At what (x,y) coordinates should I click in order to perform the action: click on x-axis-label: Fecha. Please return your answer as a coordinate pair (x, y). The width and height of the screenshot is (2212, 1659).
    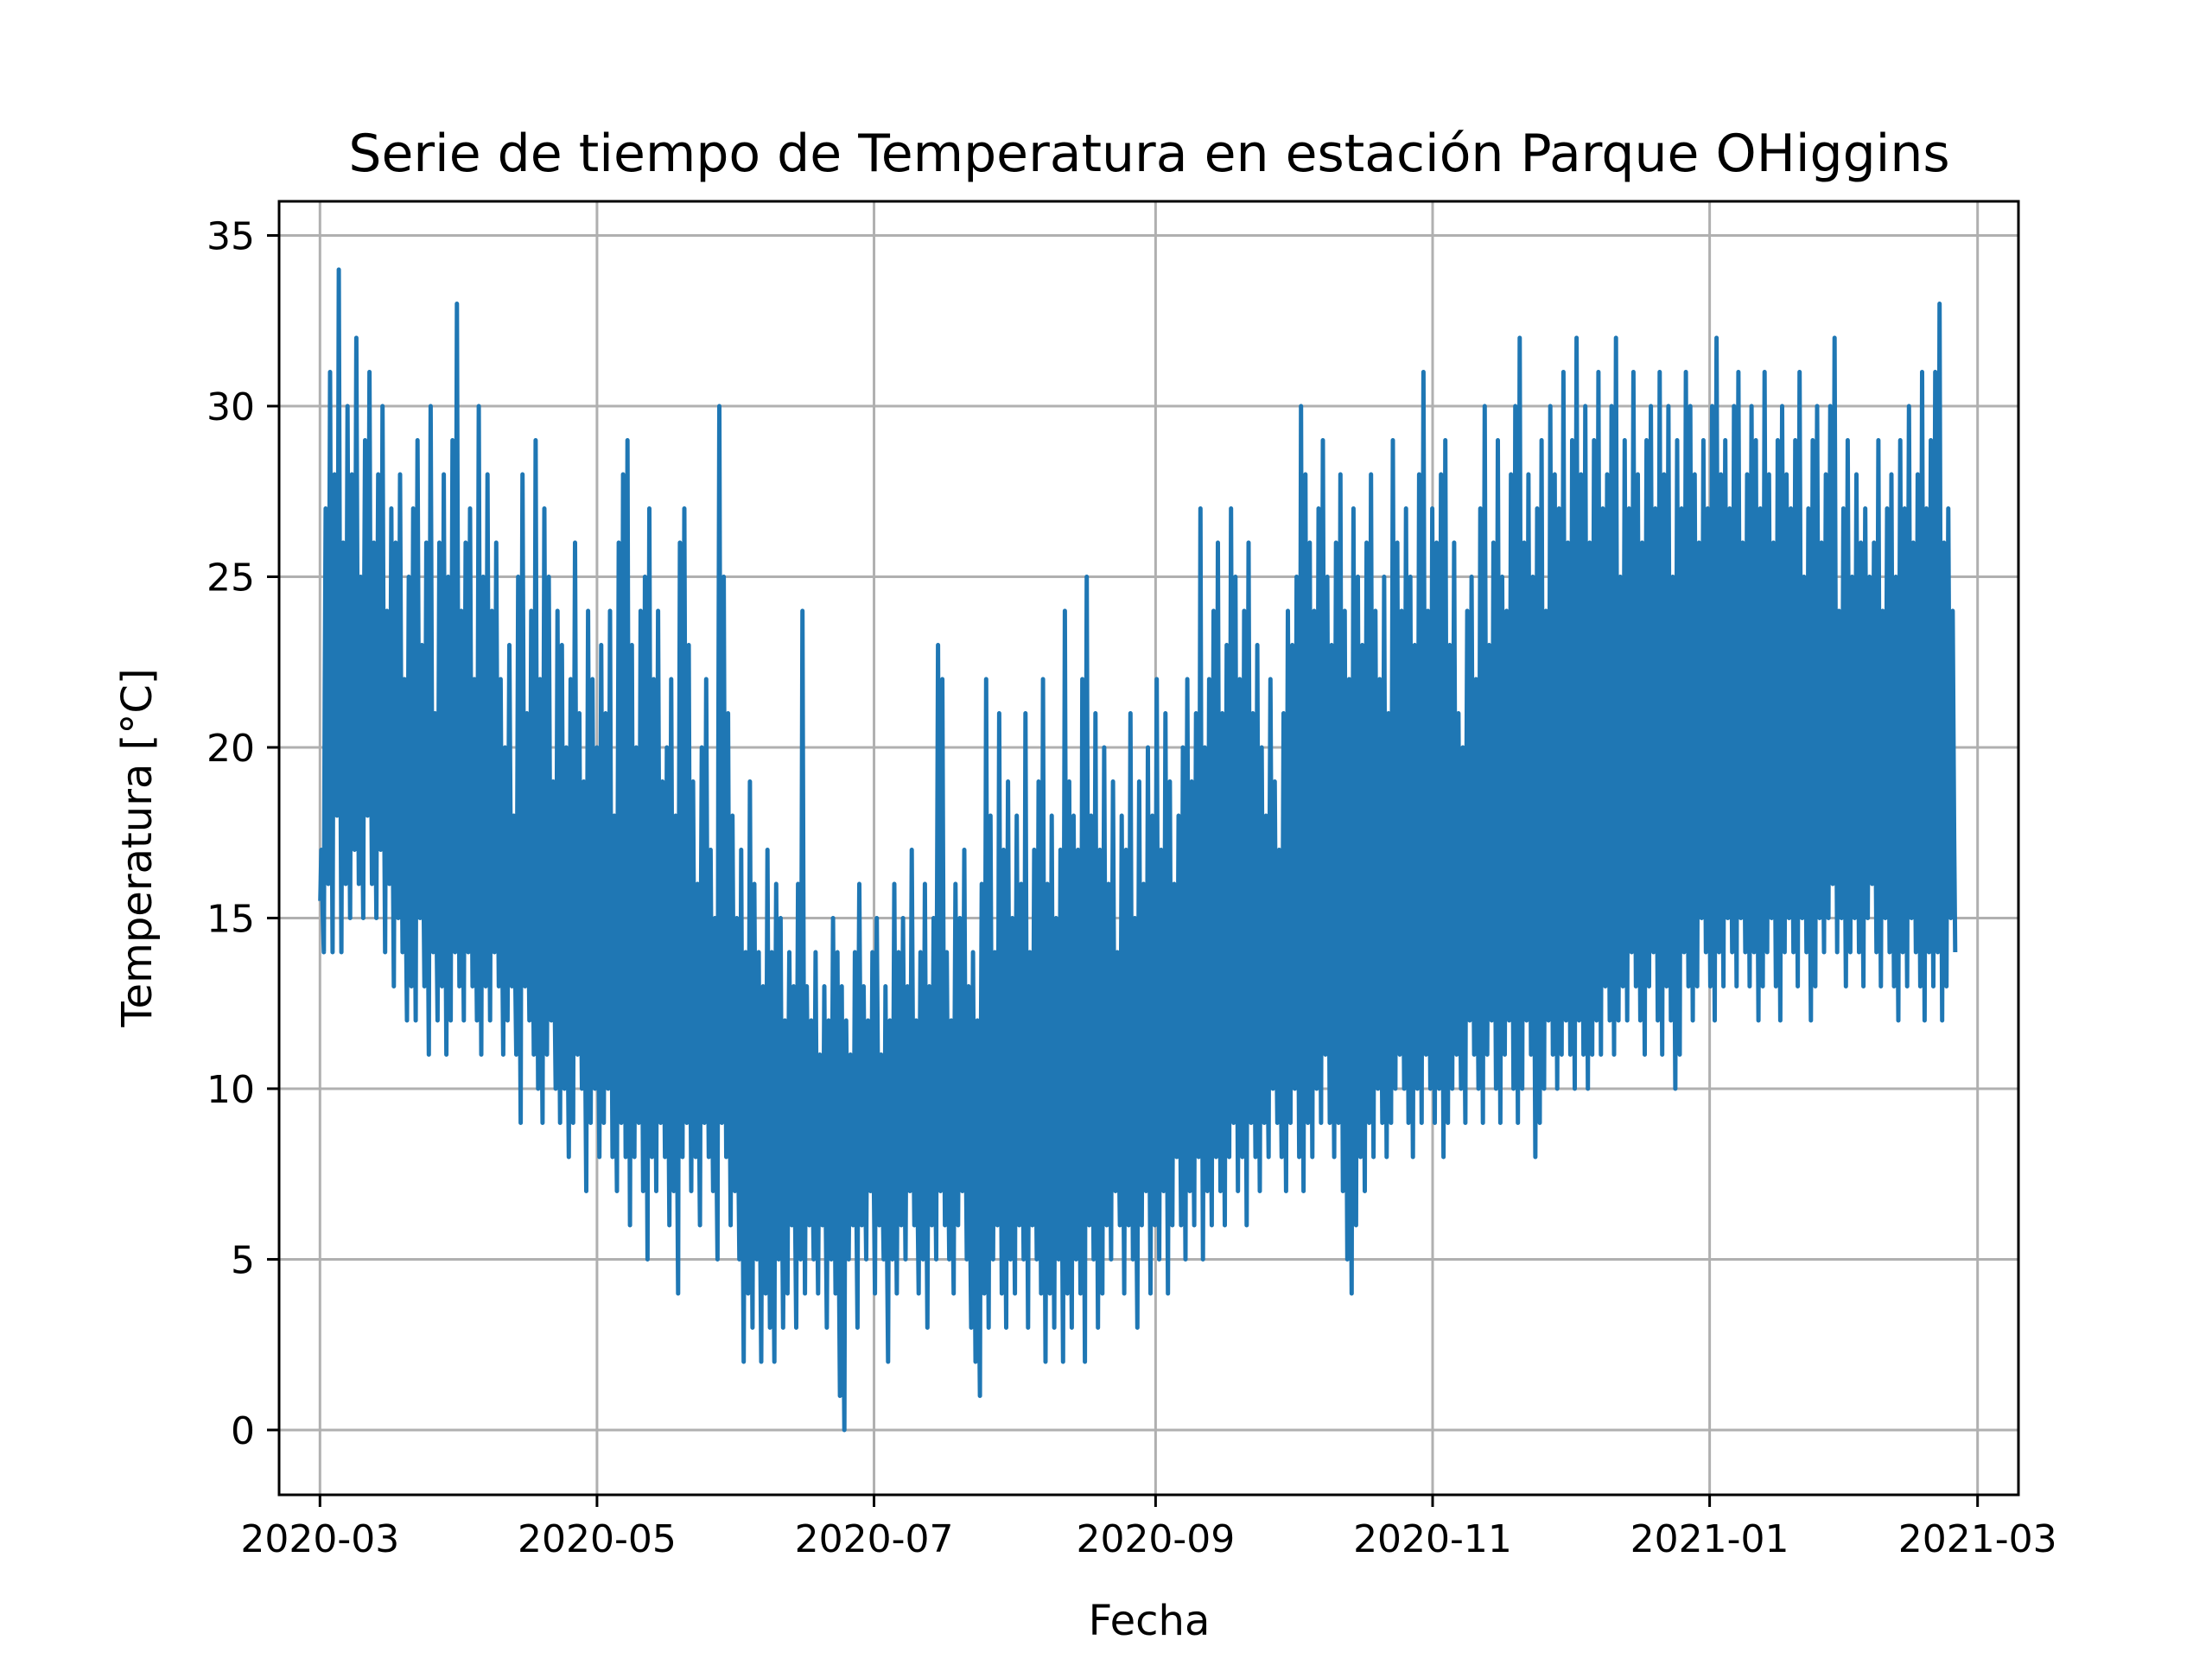
    Looking at the image, I should click on (1150, 1621).